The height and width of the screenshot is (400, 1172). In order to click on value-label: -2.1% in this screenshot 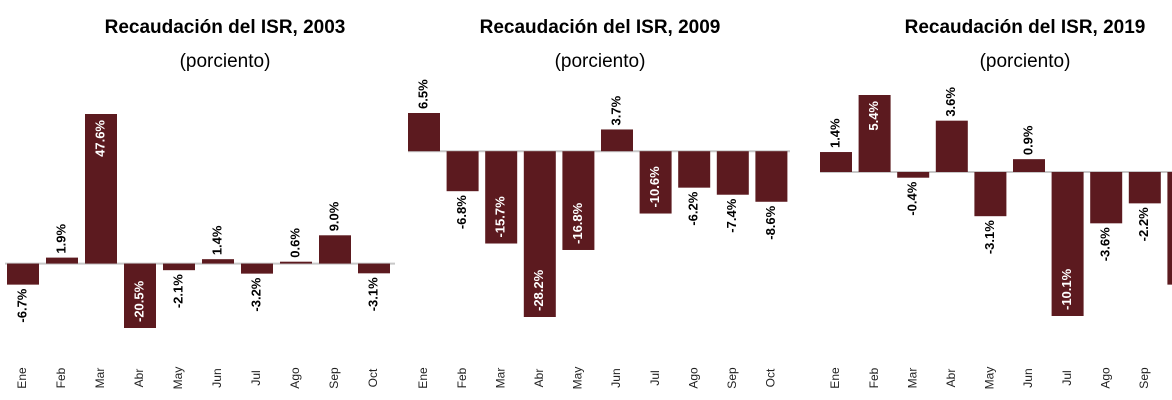, I will do `click(177, 291)`.